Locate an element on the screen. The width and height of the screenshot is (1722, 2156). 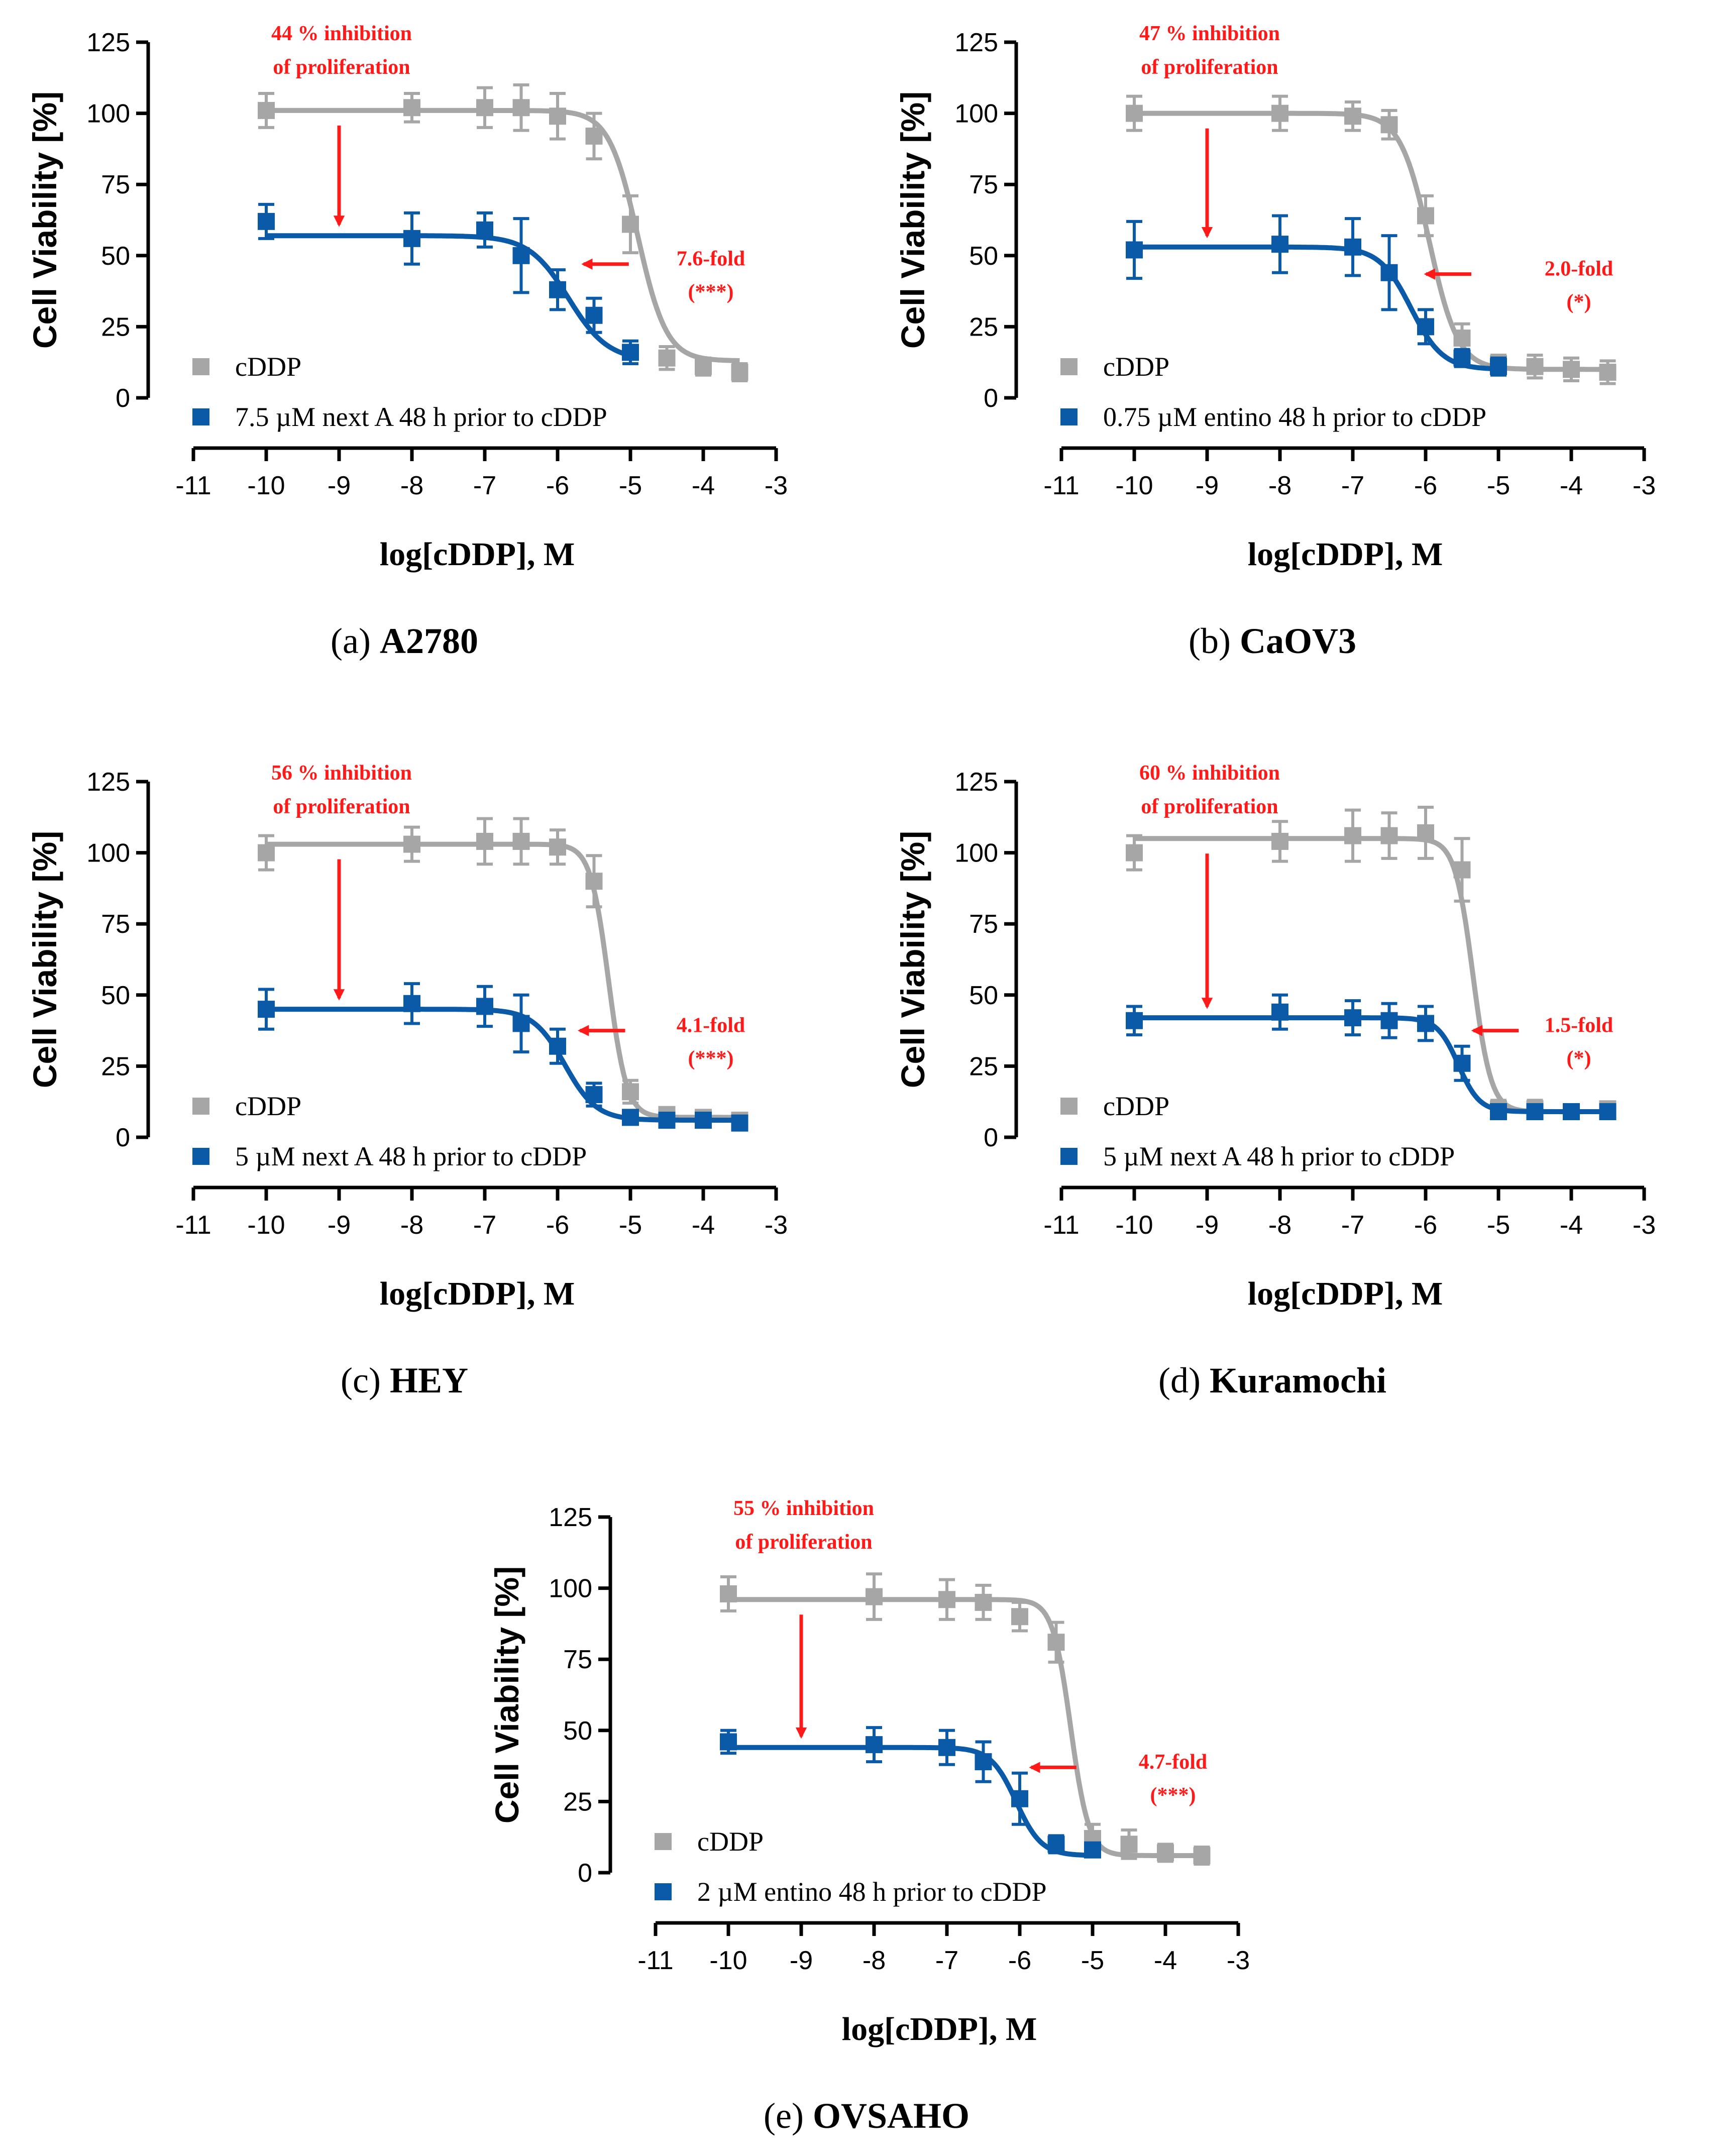
inhibition-label: 56 % inhibition is located at coordinates (341, 773).